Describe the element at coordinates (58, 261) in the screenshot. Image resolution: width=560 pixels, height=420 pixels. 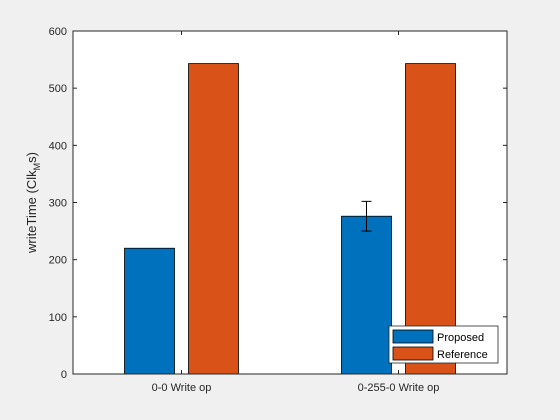
I see `y-tick-label: 200` at that location.